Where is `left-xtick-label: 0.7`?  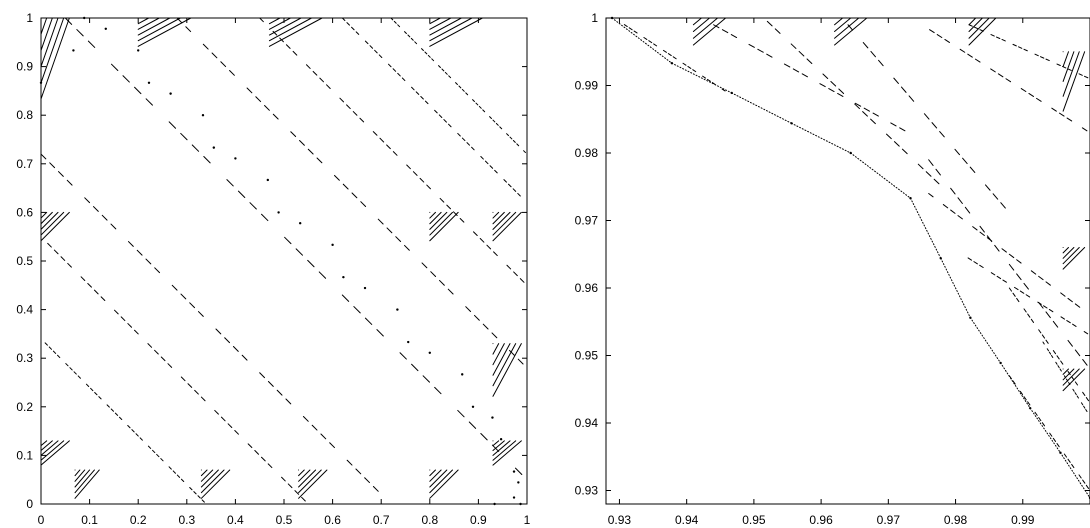
left-xtick-label: 0.7 is located at coordinates (381, 520).